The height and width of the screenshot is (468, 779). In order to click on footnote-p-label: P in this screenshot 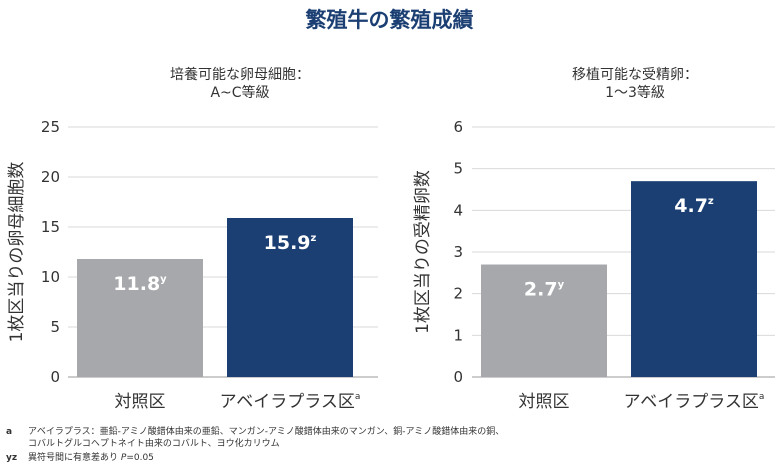, I will do `click(123, 458)`.